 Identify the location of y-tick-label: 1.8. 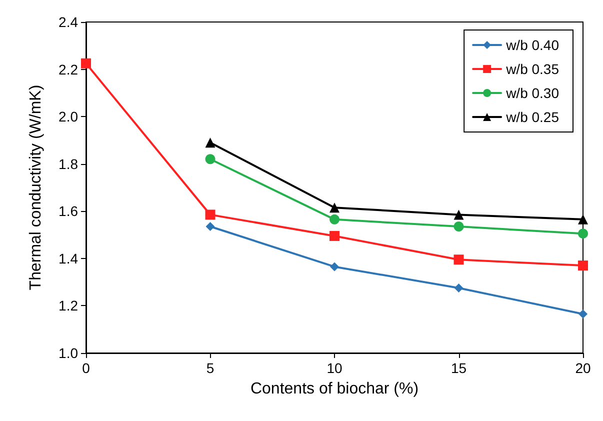
(68, 164).